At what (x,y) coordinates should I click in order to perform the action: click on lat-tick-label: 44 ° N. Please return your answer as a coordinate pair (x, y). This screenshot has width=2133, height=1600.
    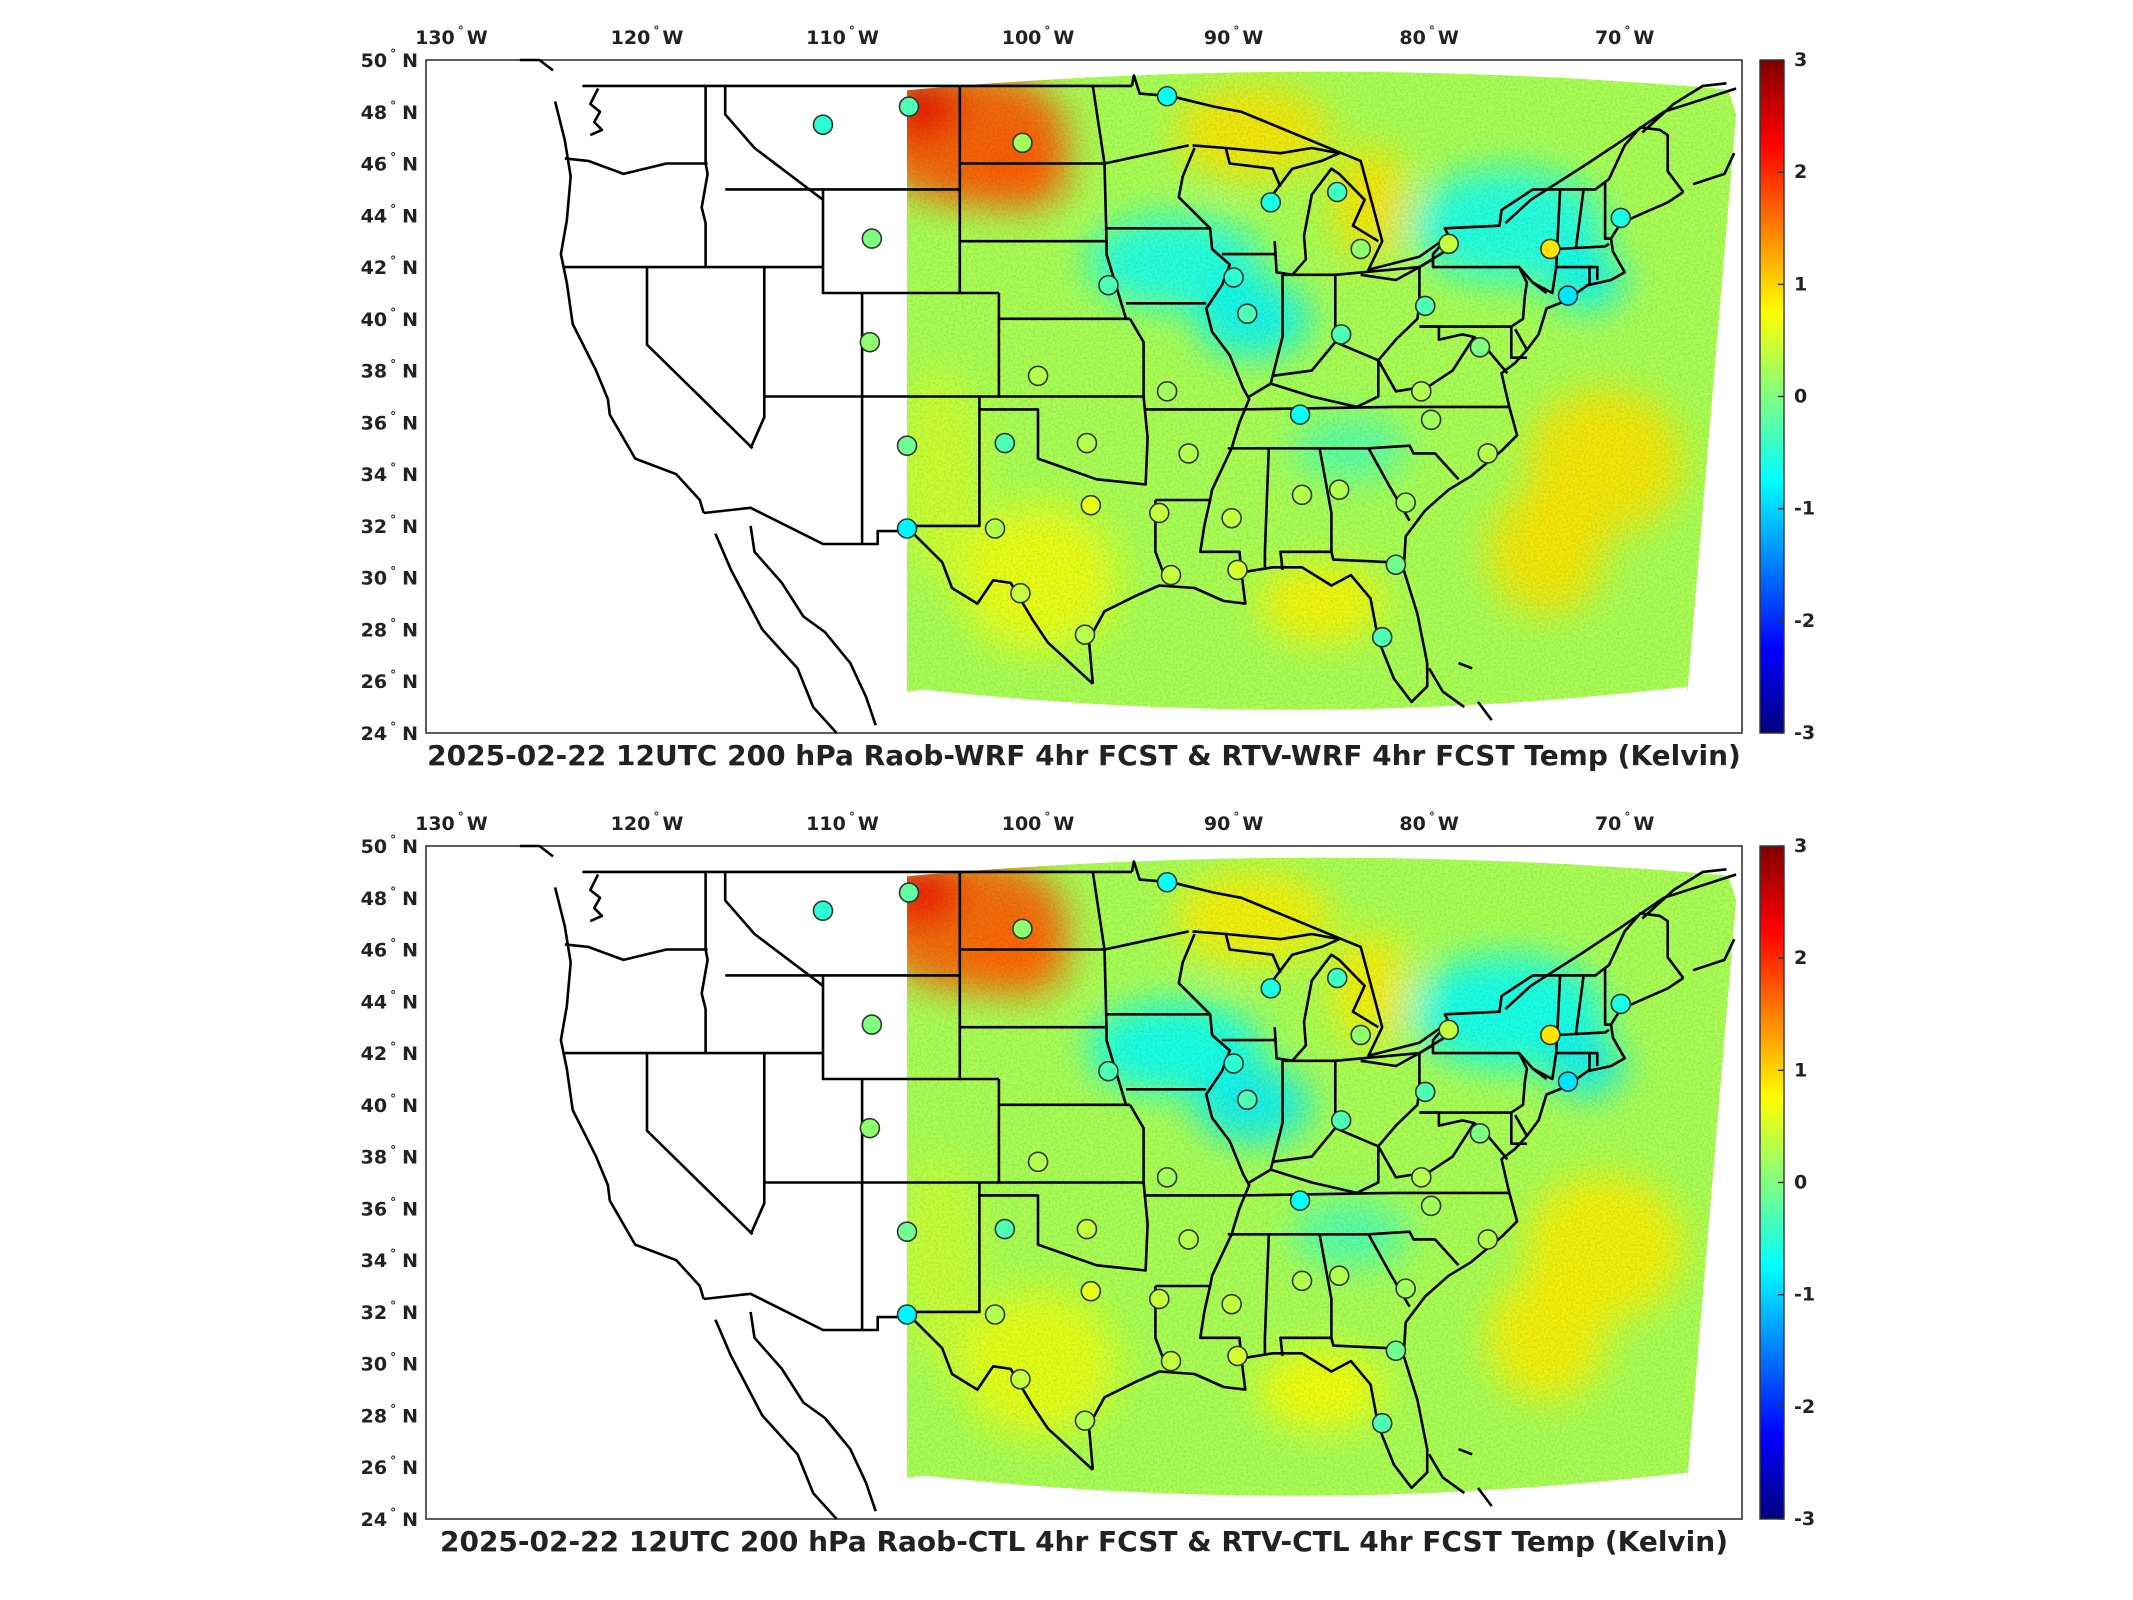
    Looking at the image, I should click on (389, 214).